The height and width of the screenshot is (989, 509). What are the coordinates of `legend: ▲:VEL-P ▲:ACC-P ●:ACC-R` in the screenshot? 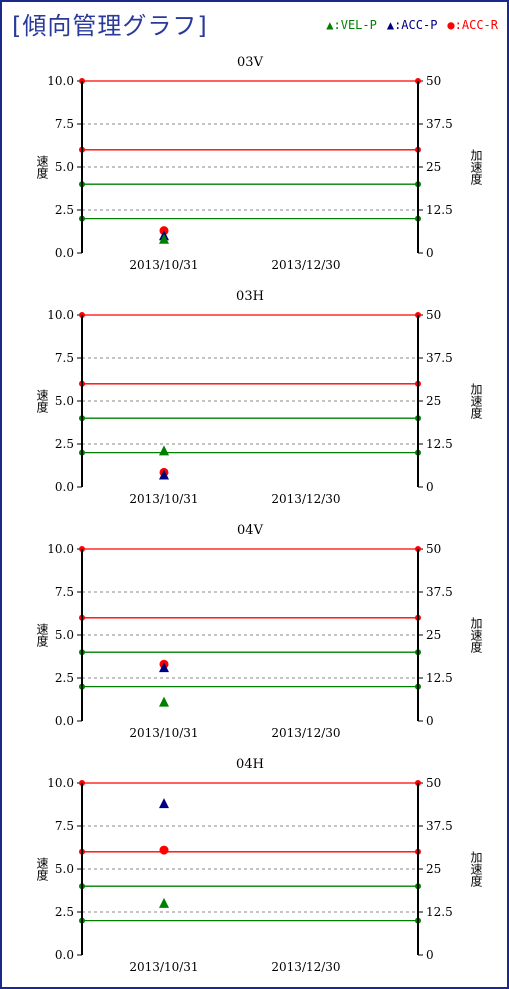 It's located at (412, 25).